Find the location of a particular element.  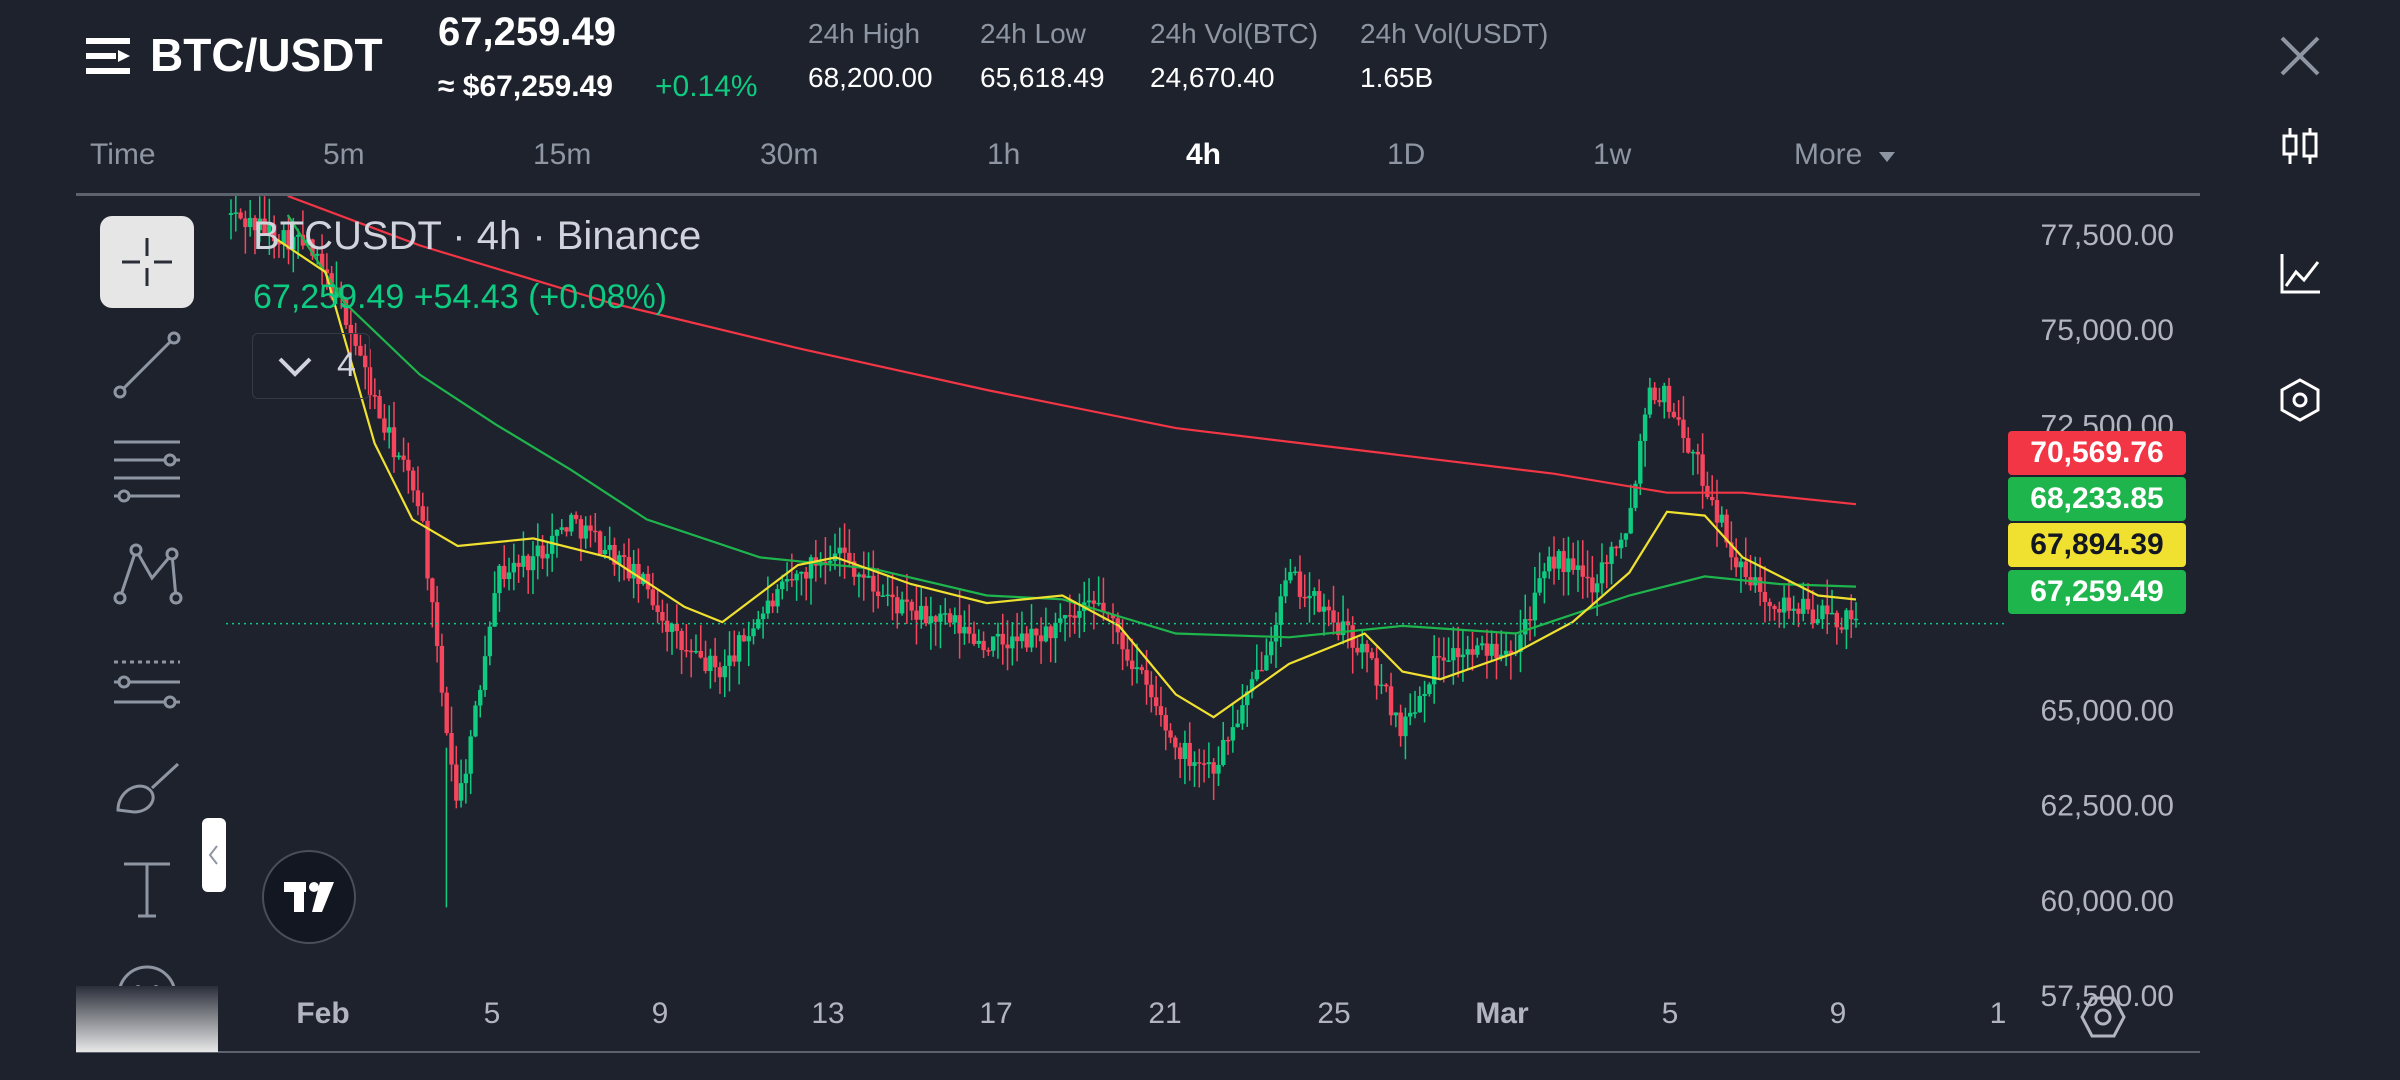

price-usd: ≈ $67,259.49 is located at coordinates (525, 86).